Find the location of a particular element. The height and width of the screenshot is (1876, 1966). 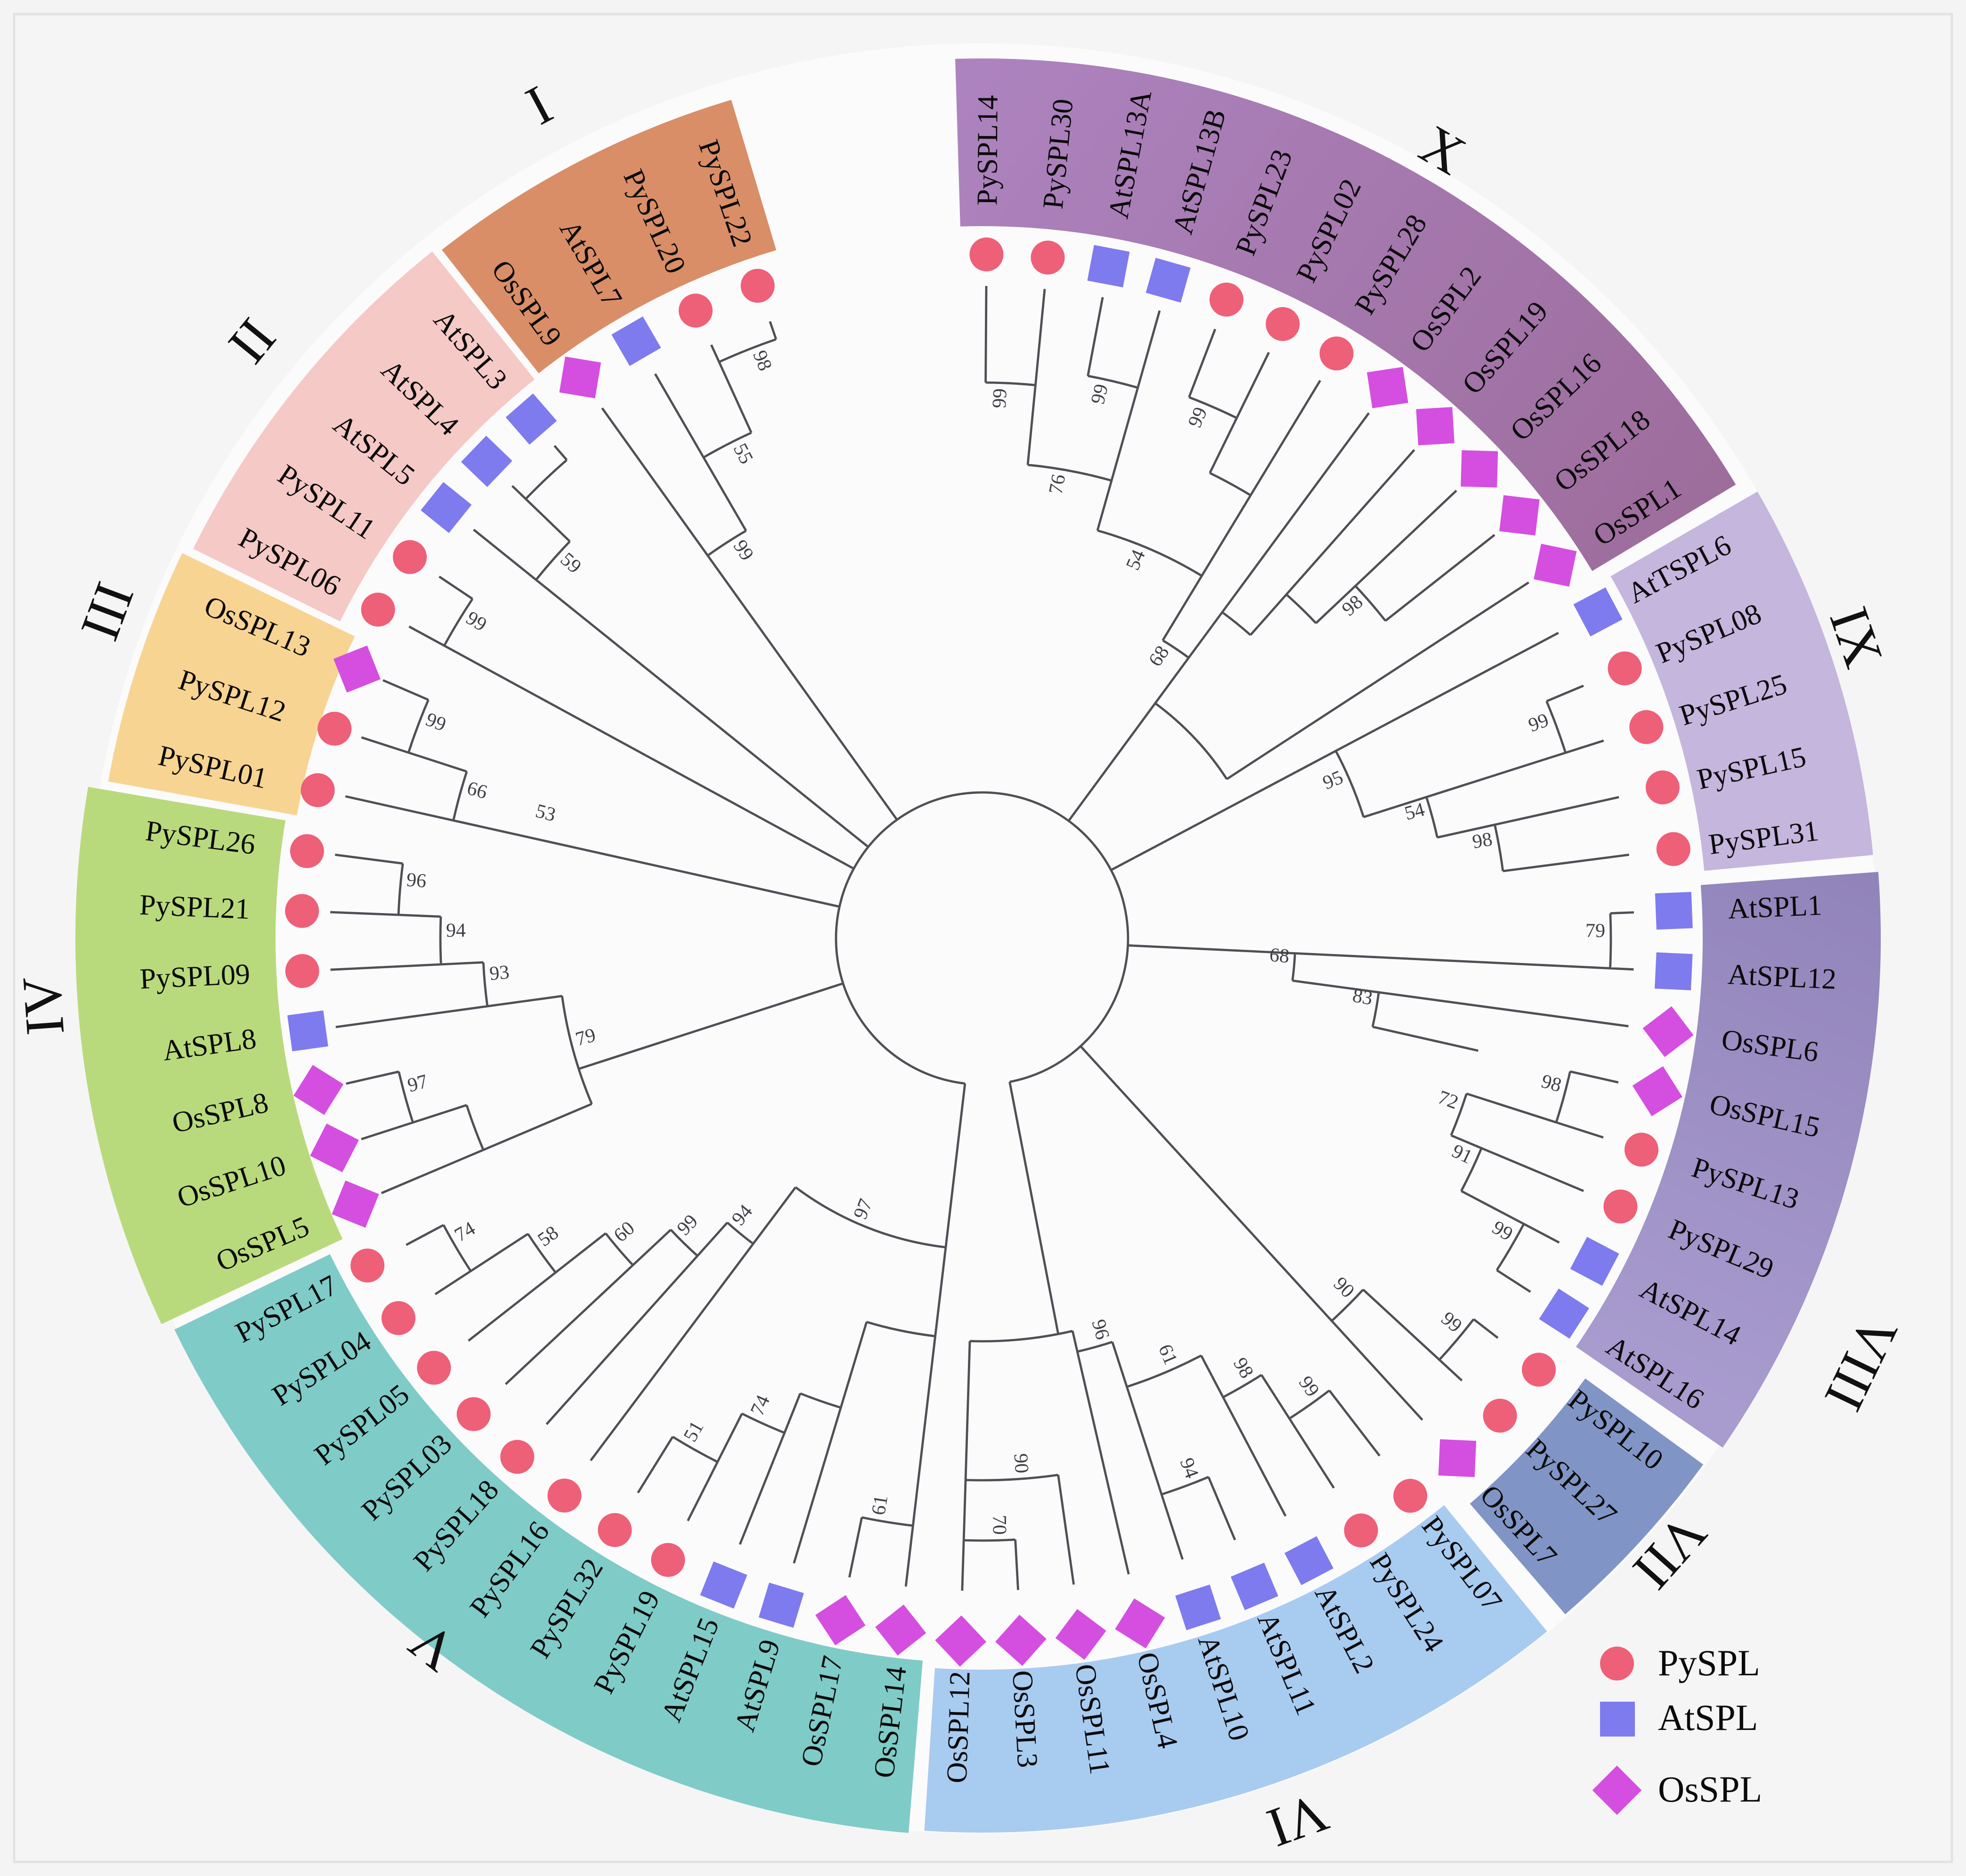

svg-text: IV is located at coordinates (43, 1005).